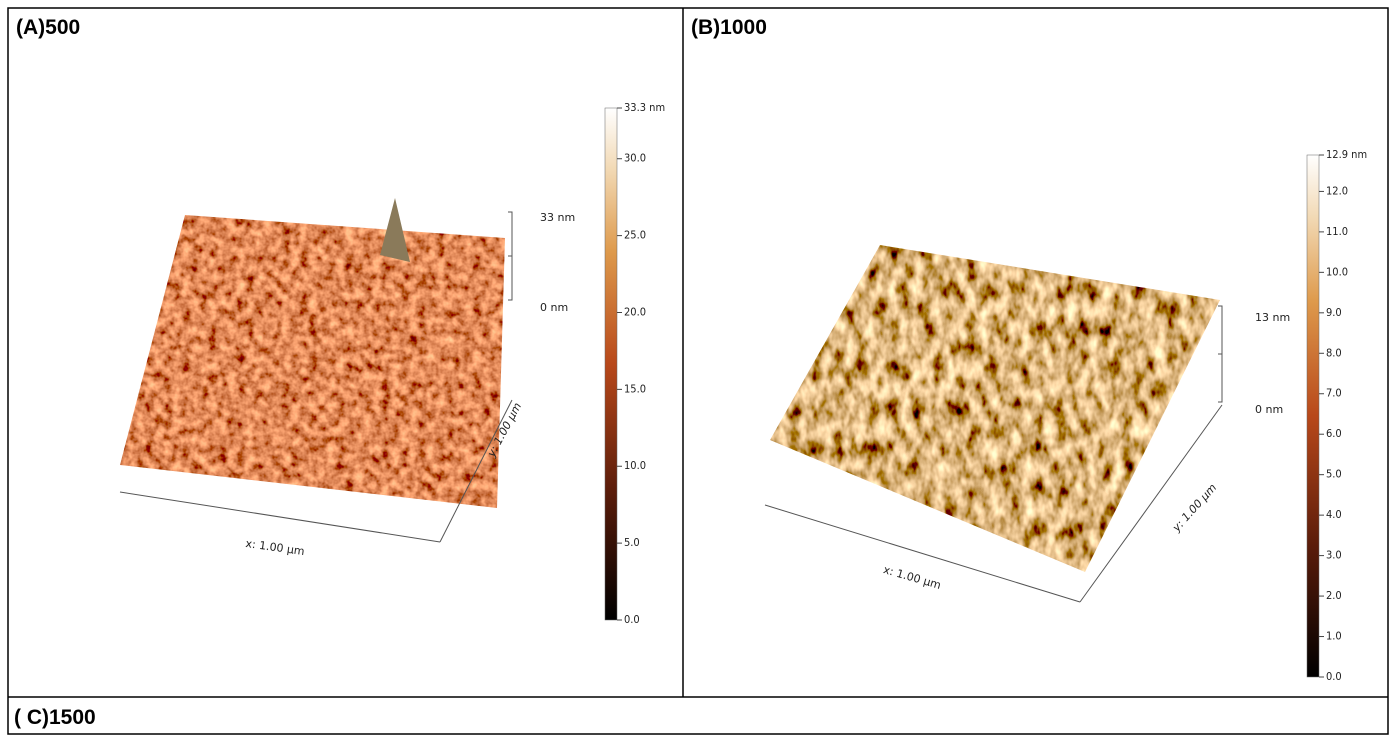  What do you see at coordinates (729, 27) in the screenshot?
I see `cell-label: (B)1000` at bounding box center [729, 27].